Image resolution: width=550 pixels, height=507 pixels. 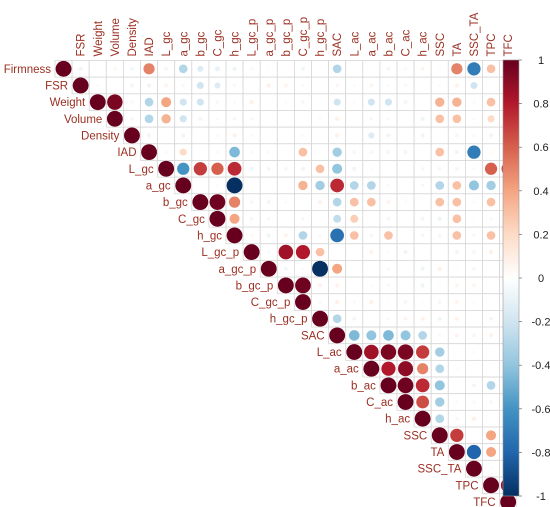 I want to click on corr-dot-Density-L_gc, so click(x=166, y=135).